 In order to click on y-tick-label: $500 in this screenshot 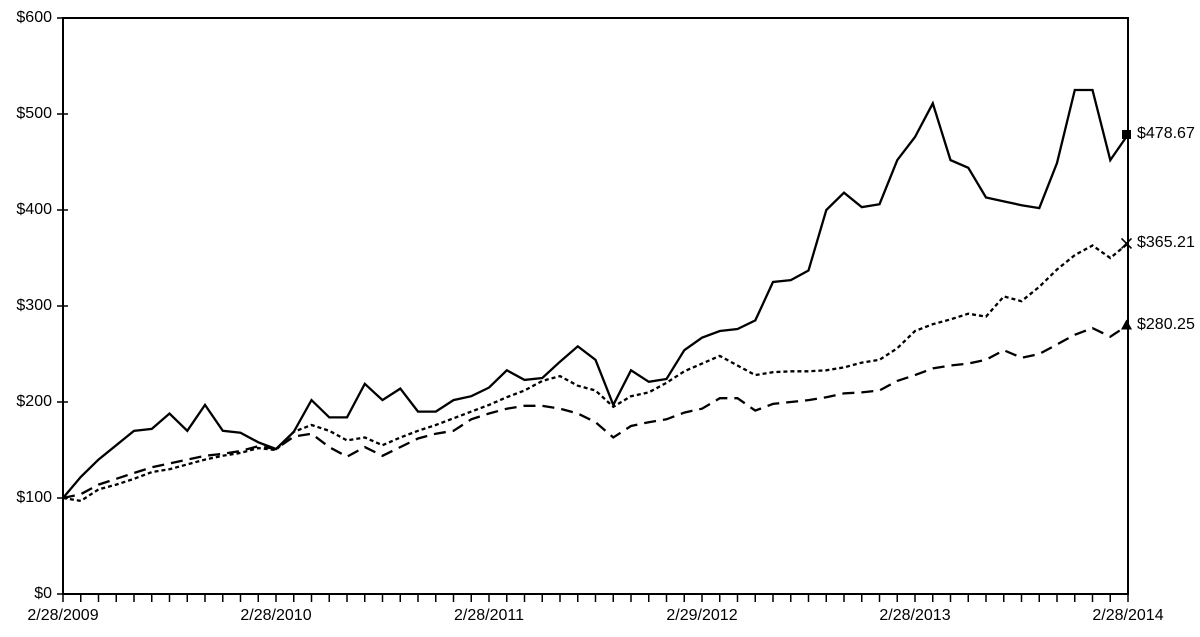, I will do `click(34, 113)`.